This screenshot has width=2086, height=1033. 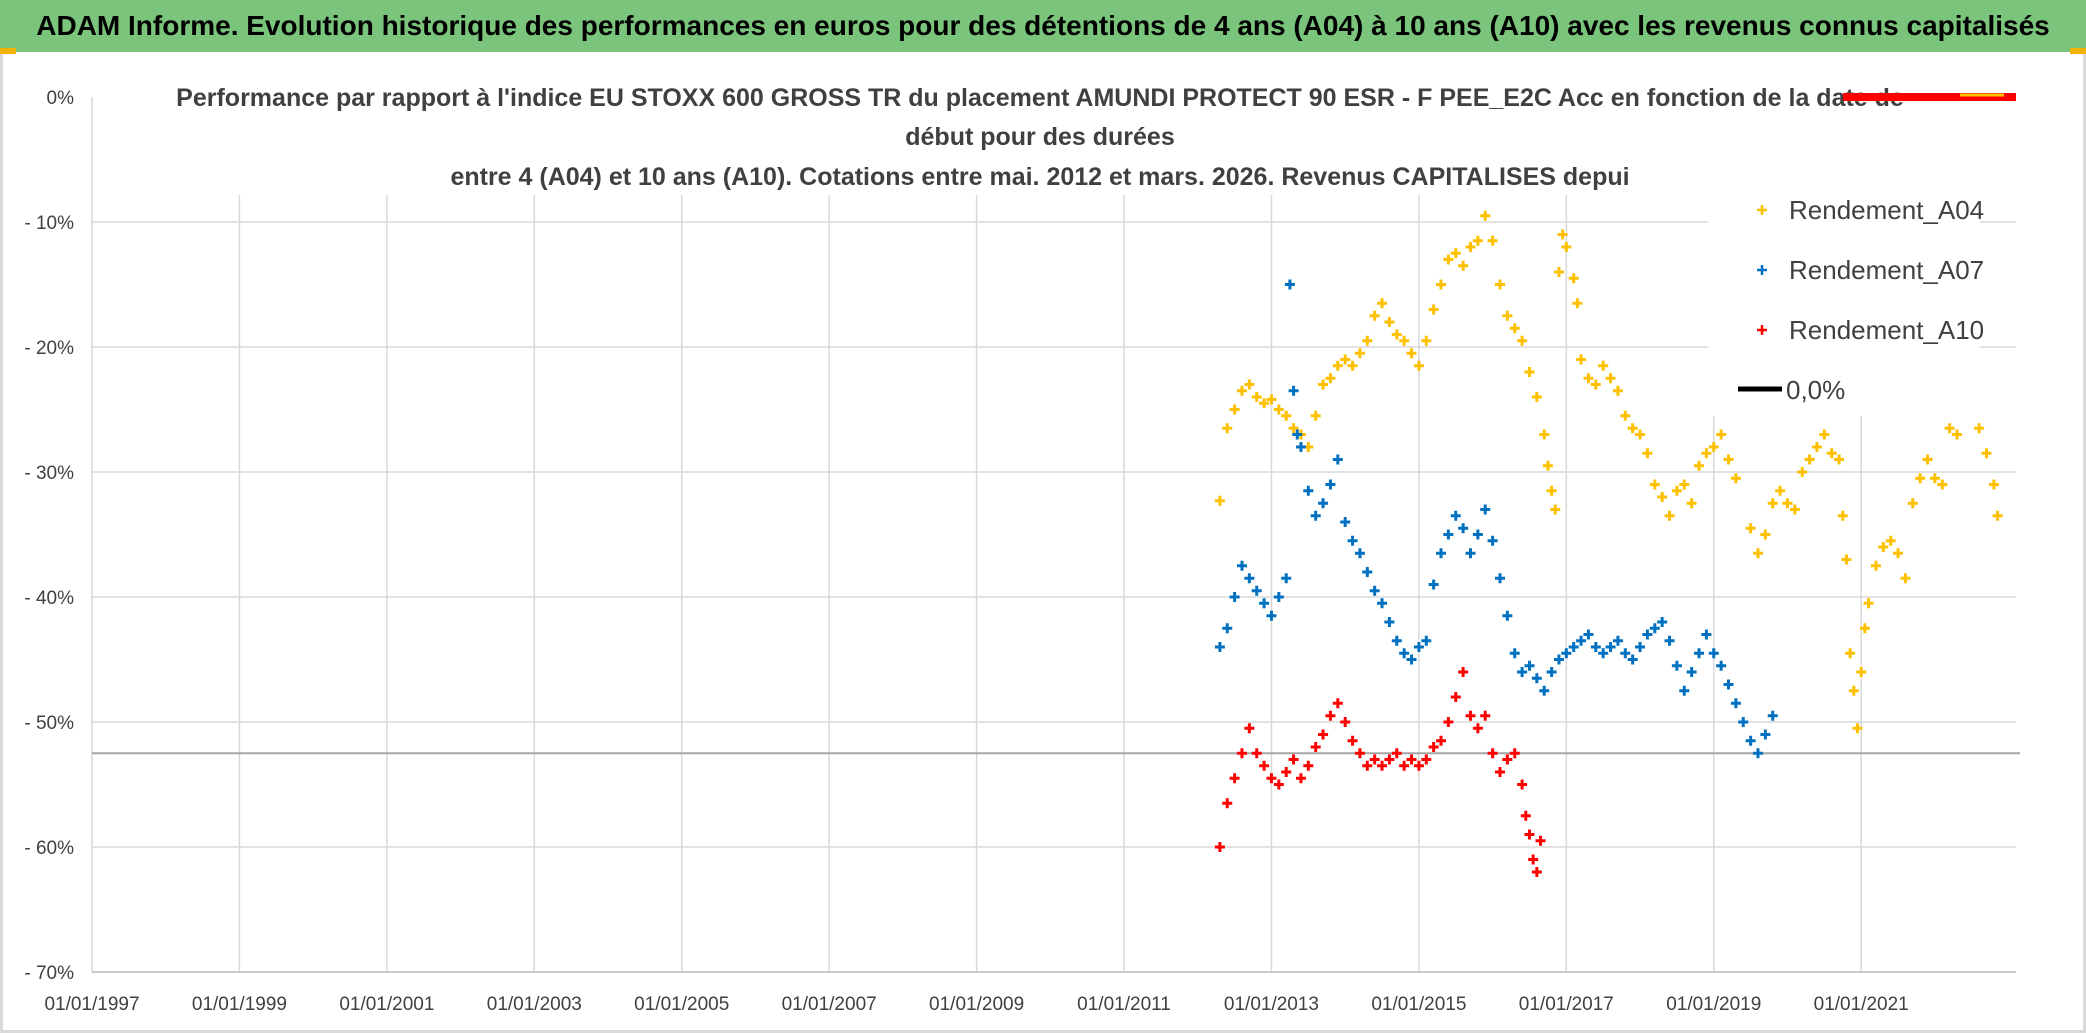 What do you see at coordinates (49, 536) in the screenshot?
I see `y-axis-ticks: 0% - 10% - 20% - 30% - 40% - 50% - 60% - 70%` at bounding box center [49, 536].